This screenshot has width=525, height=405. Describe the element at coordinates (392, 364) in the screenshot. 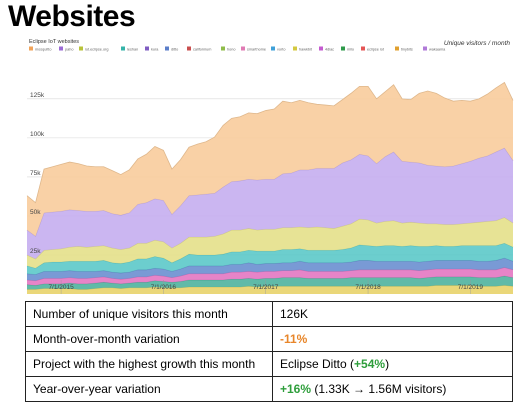

I see `stats-value: Eclipse Ditto (+54%)` at that location.